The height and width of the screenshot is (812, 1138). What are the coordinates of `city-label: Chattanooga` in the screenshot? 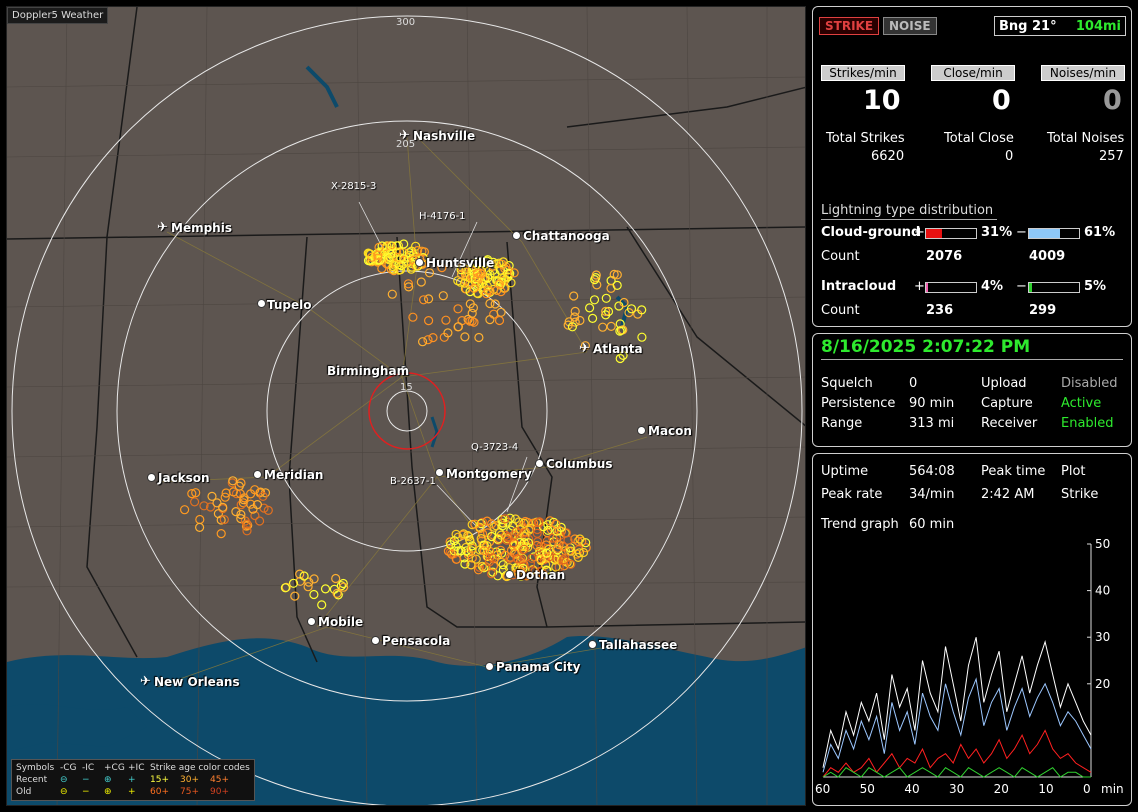 It's located at (566, 236).